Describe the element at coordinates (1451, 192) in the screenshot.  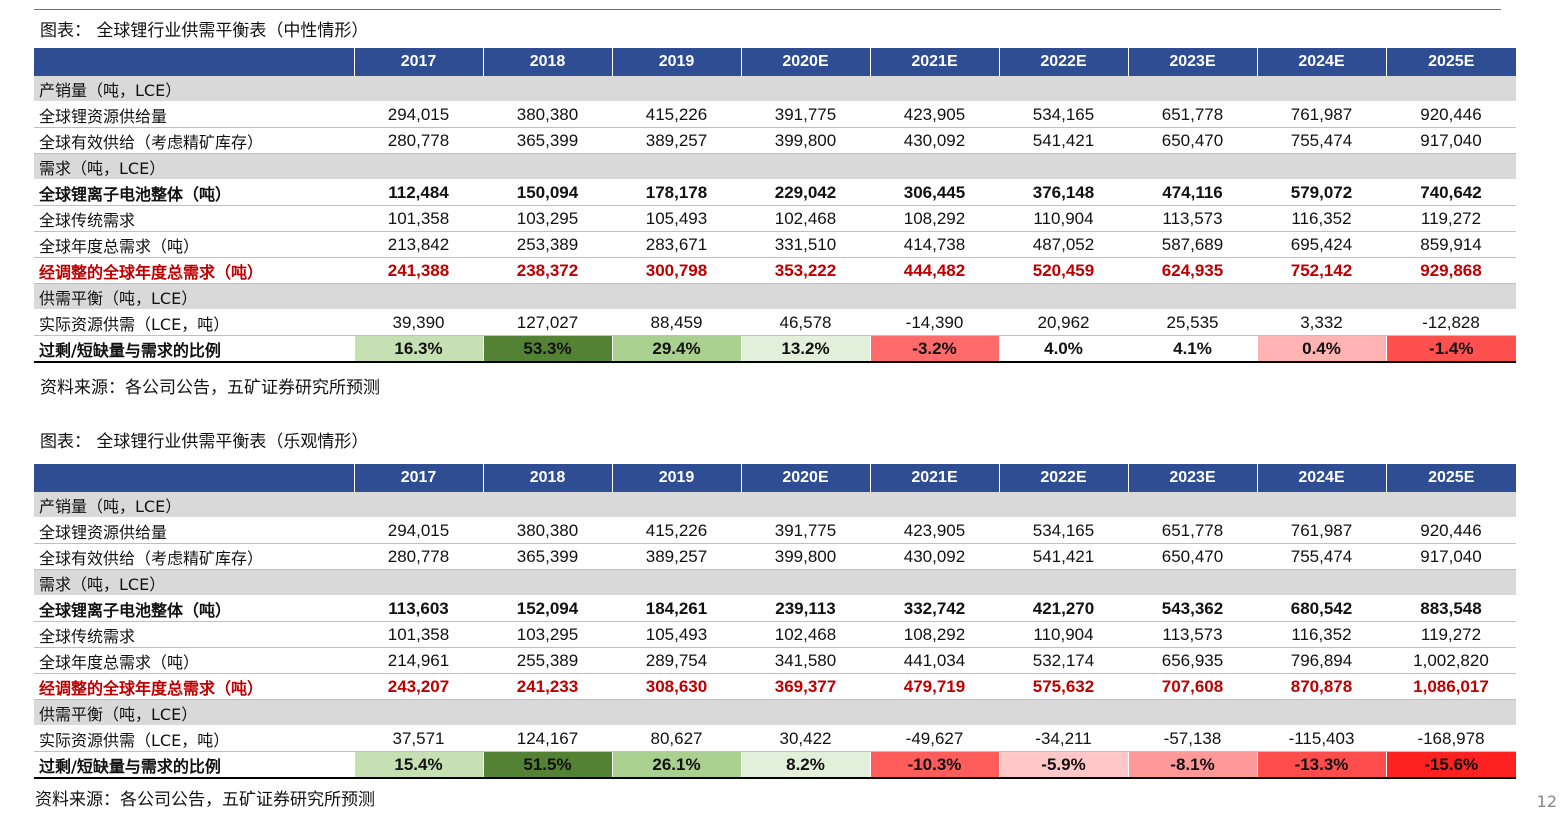
I see `value-cell: 740,642` at that location.